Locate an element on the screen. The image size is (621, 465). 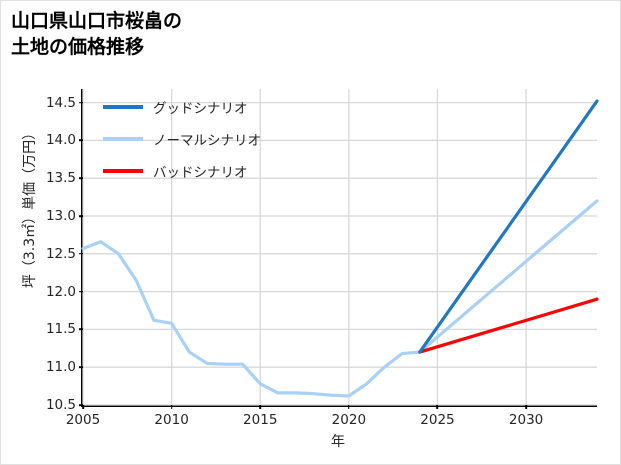
series-line is located at coordinates (508, 325).